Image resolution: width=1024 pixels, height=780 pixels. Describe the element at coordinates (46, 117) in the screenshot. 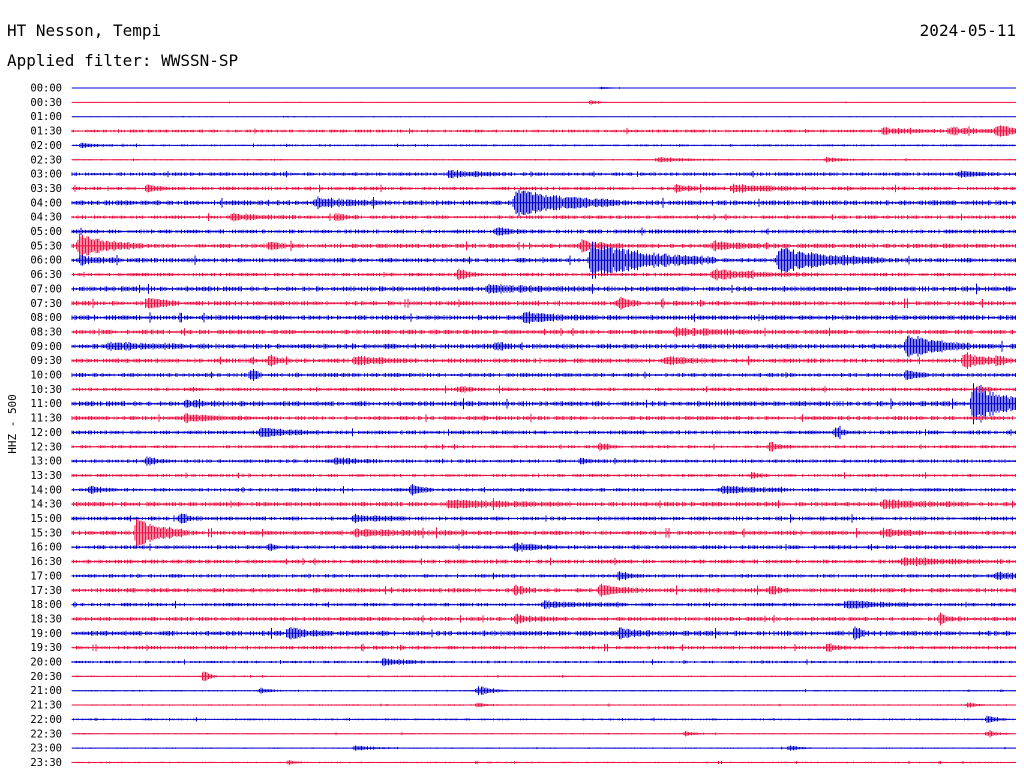

I see `time-tick-label: 01:00` at that location.